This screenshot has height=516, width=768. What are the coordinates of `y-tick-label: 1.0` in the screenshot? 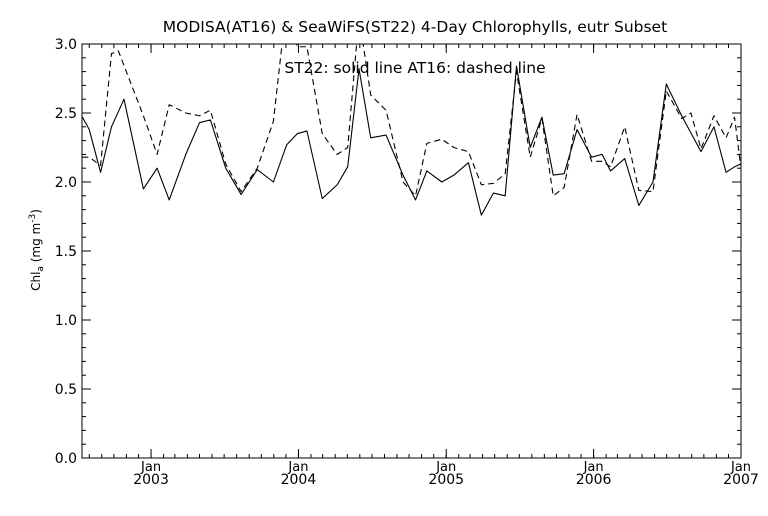 It's located at (66, 321).